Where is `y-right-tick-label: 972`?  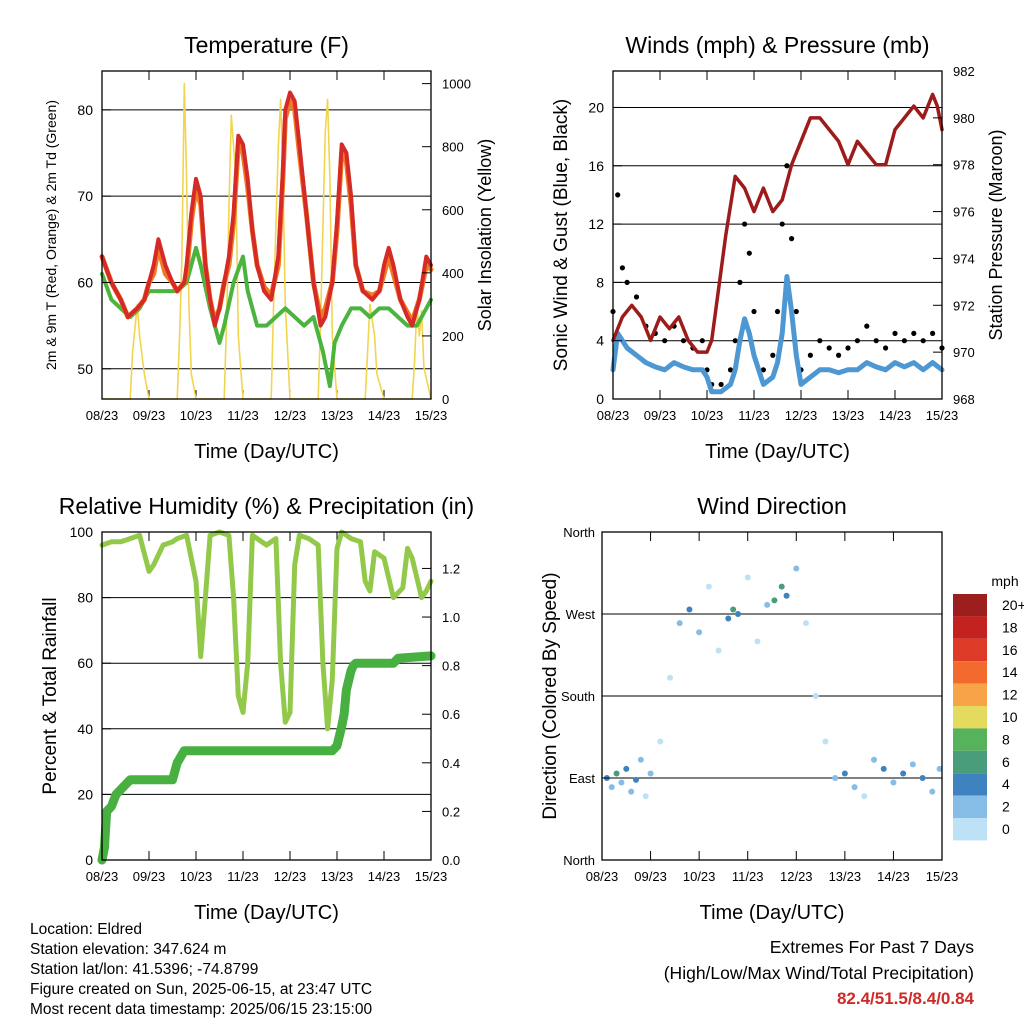 y-right-tick-label: 972 is located at coordinates (964, 305).